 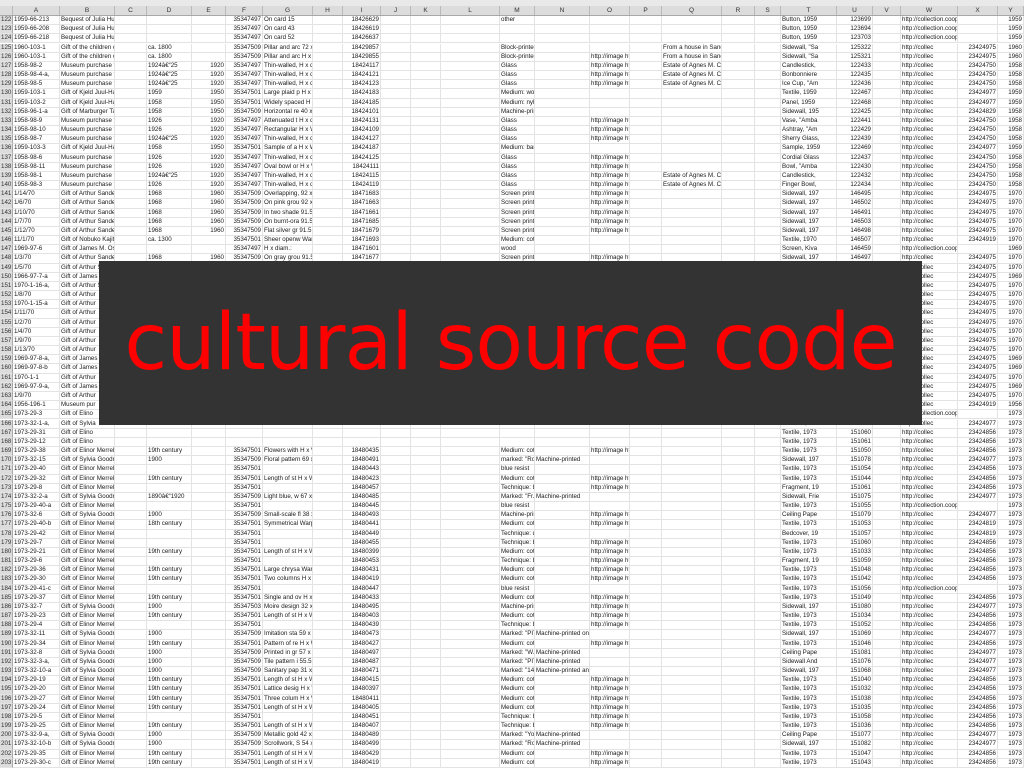 I want to click on table-cell: Button, 1959, so click(x=809, y=30).